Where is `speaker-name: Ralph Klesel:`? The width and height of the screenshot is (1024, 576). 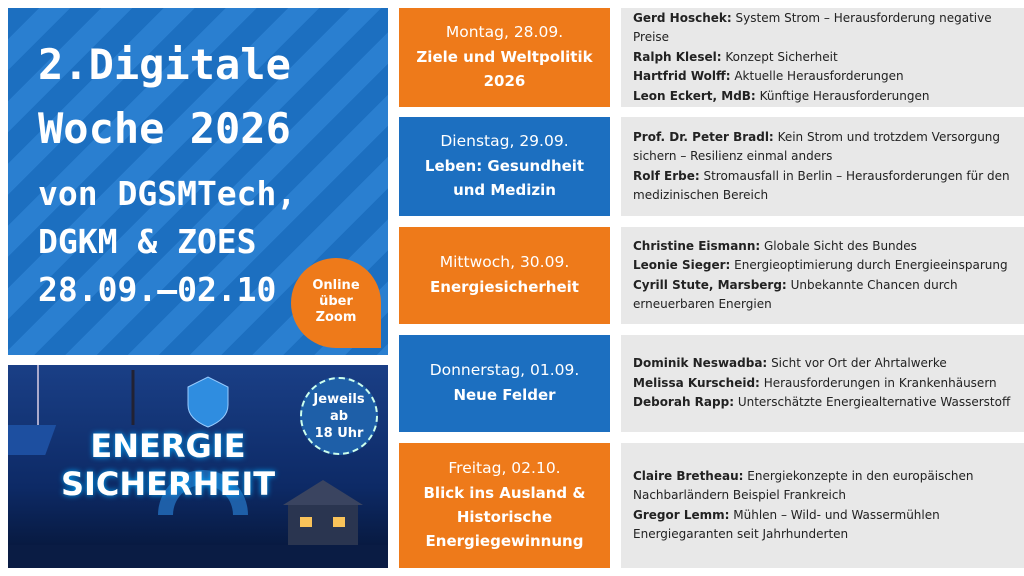
speaker-name: Ralph Klesel: is located at coordinates (677, 56).